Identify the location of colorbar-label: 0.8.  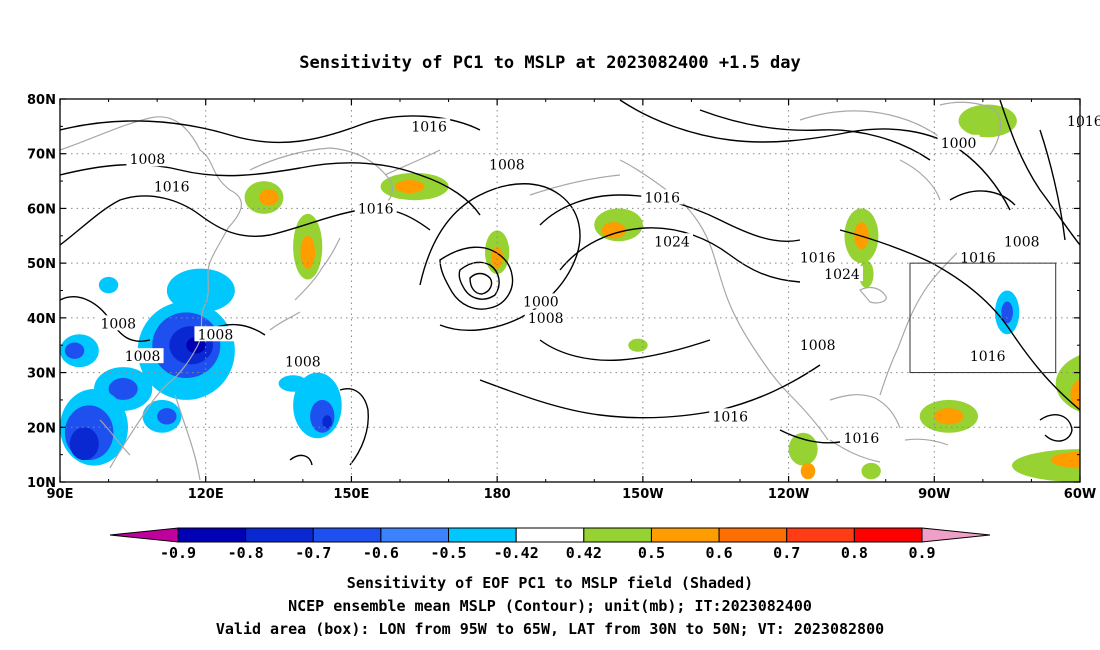
(854, 553).